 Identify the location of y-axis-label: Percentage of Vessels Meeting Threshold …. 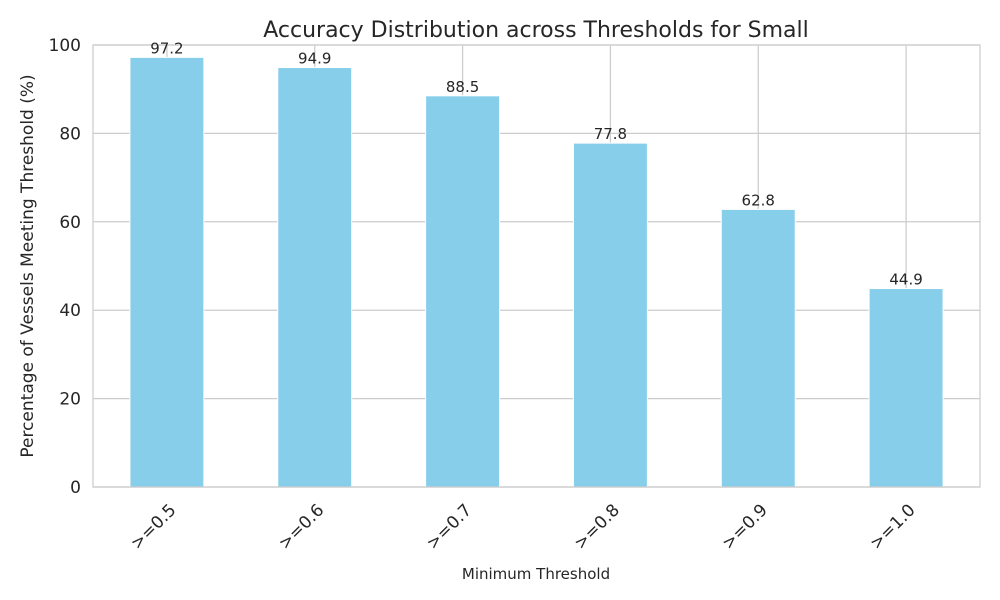
(28, 265).